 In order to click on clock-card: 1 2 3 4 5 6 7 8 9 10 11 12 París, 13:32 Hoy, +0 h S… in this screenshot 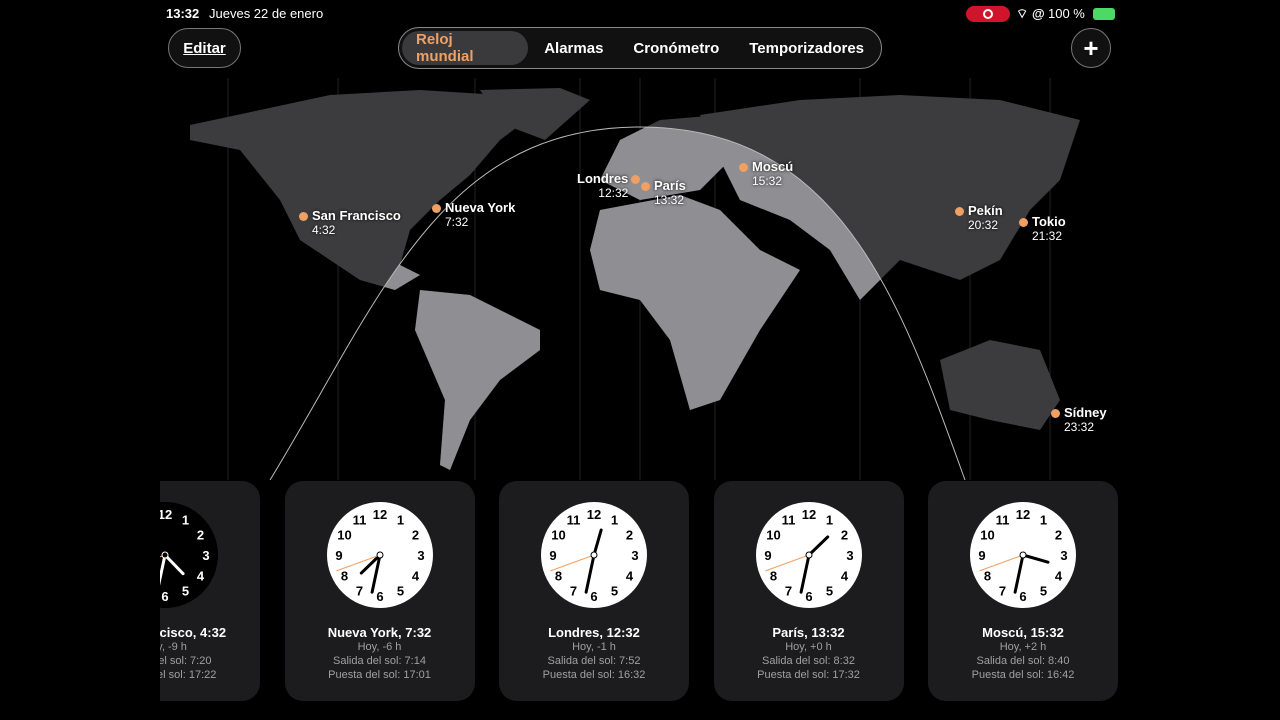, I will do `click(808, 591)`.